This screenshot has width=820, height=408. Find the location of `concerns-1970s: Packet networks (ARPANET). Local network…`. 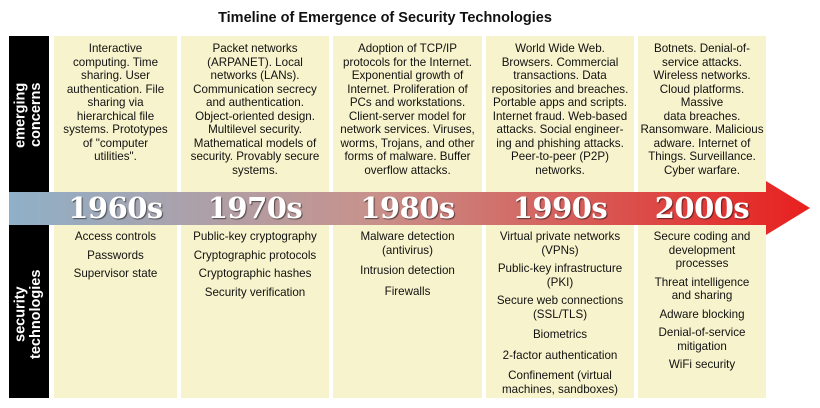

concerns-1970s: Packet networks (ARPANET). Local network… is located at coordinates (255, 109).